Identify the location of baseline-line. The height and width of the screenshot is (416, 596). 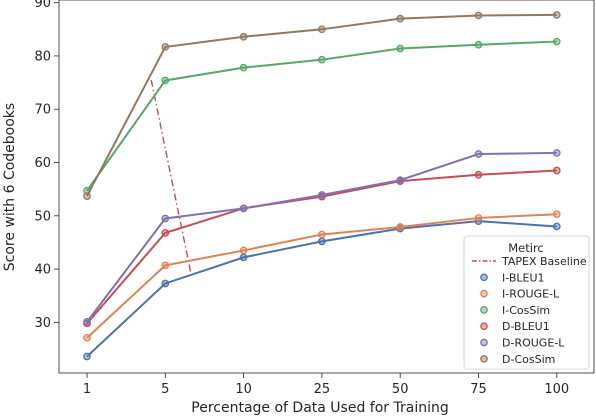
(171, 177).